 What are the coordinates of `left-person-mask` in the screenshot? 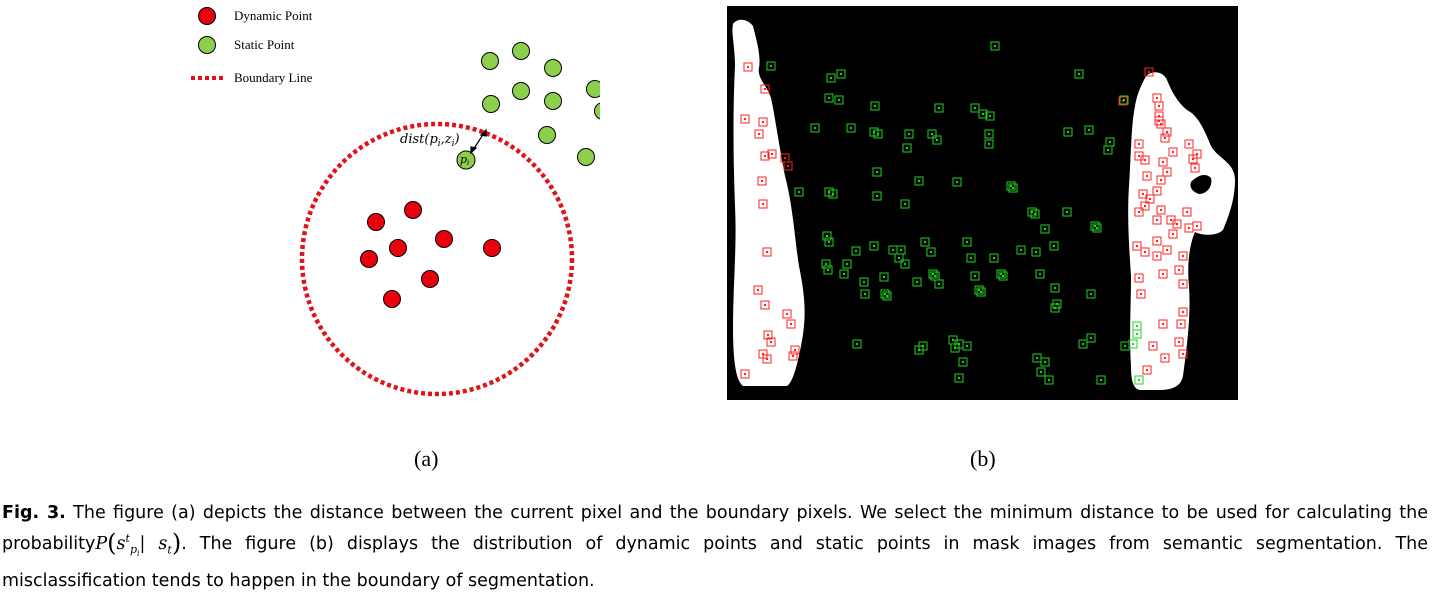 It's located at (768, 203).